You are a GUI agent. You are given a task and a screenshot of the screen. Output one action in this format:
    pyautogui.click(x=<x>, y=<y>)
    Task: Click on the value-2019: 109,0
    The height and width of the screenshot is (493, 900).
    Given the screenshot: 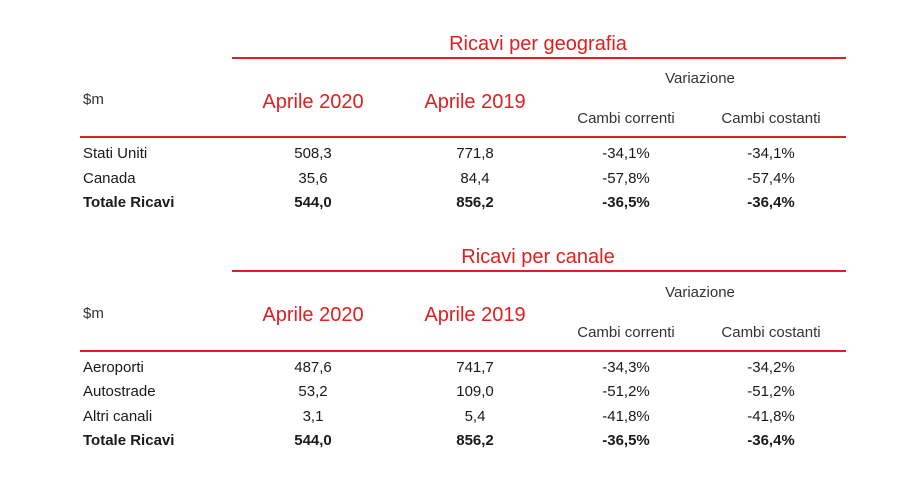 What is the action you would take?
    pyautogui.click(x=475, y=391)
    